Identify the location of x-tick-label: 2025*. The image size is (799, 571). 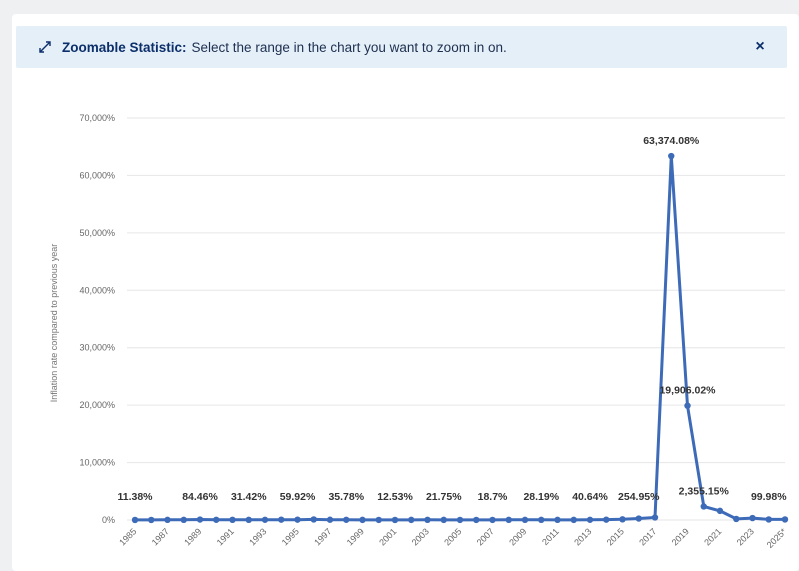
(777, 538).